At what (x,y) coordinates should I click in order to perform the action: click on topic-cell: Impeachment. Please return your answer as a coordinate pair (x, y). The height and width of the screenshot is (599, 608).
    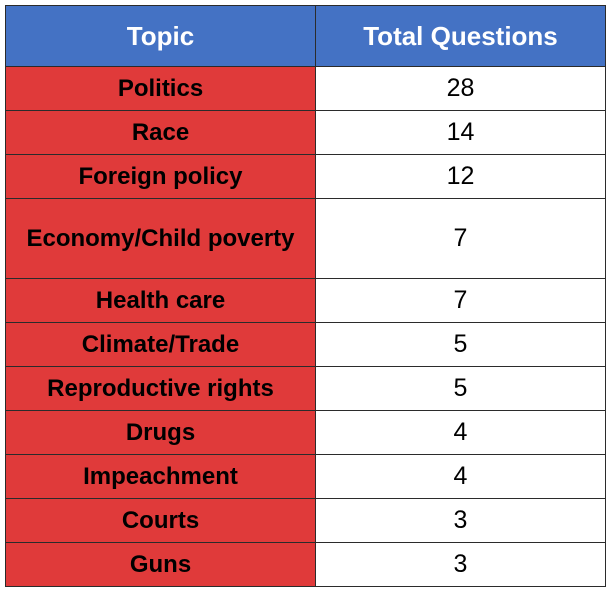
    Looking at the image, I should click on (160, 476).